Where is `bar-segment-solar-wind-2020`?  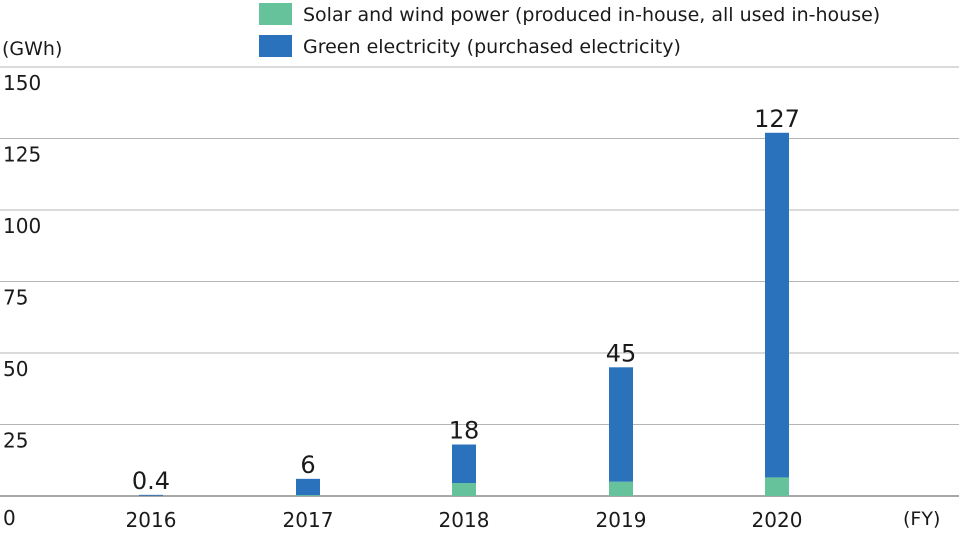 bar-segment-solar-wind-2020 is located at coordinates (777, 486).